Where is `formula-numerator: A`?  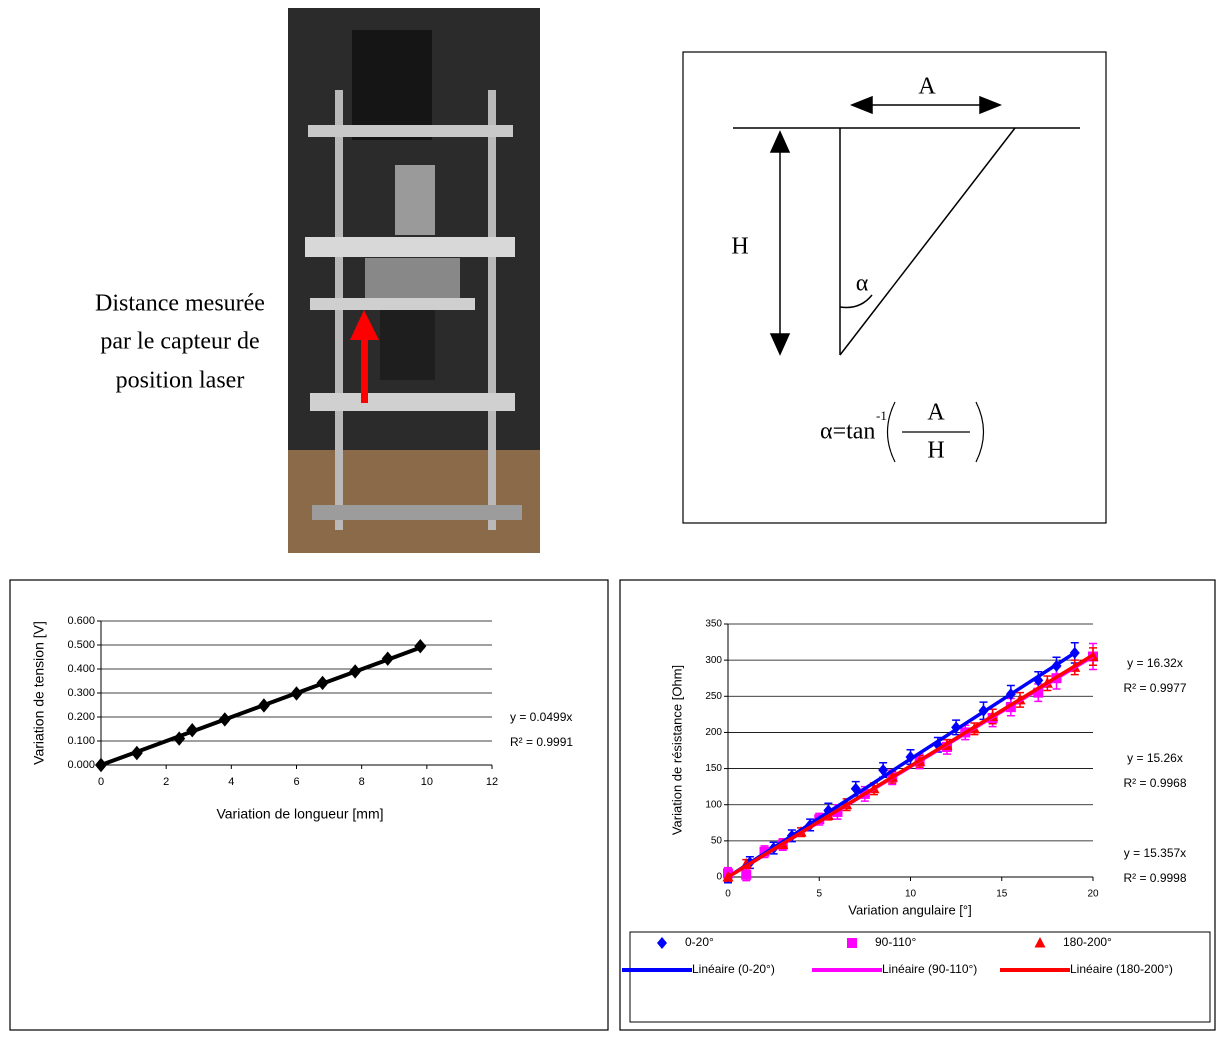 formula-numerator: A is located at coordinates (936, 413).